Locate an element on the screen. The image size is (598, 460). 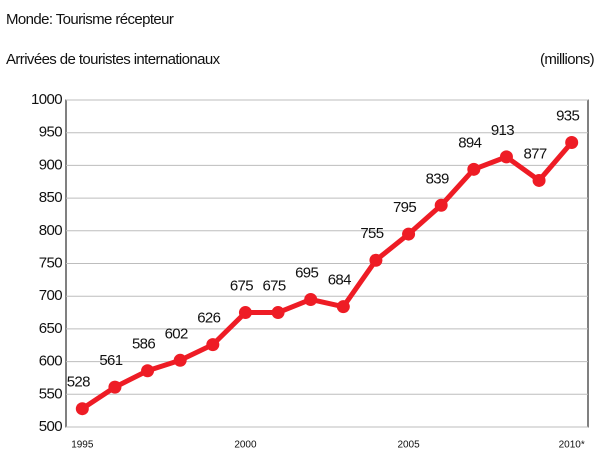
unit-label: (millions) is located at coordinates (567, 59).